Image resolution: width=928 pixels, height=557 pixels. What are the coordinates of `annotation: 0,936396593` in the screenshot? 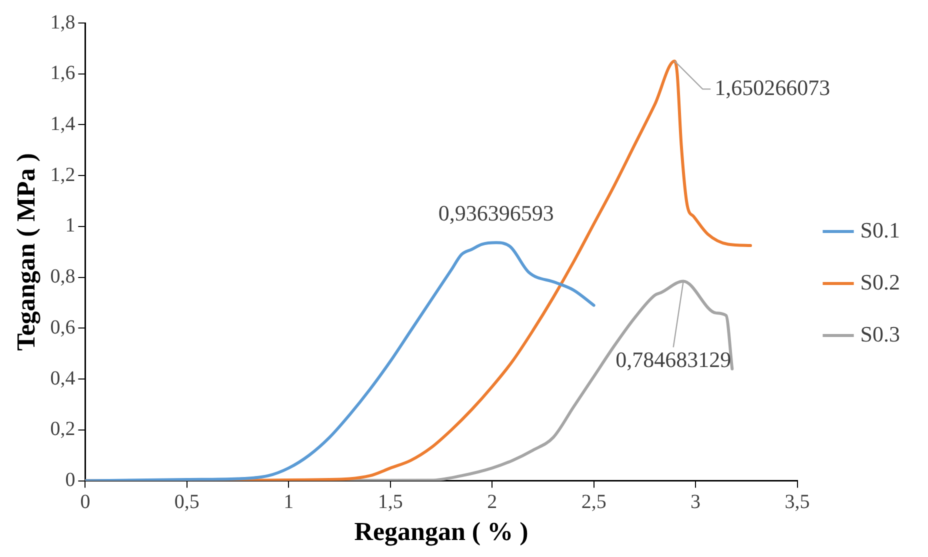 It's located at (496, 213).